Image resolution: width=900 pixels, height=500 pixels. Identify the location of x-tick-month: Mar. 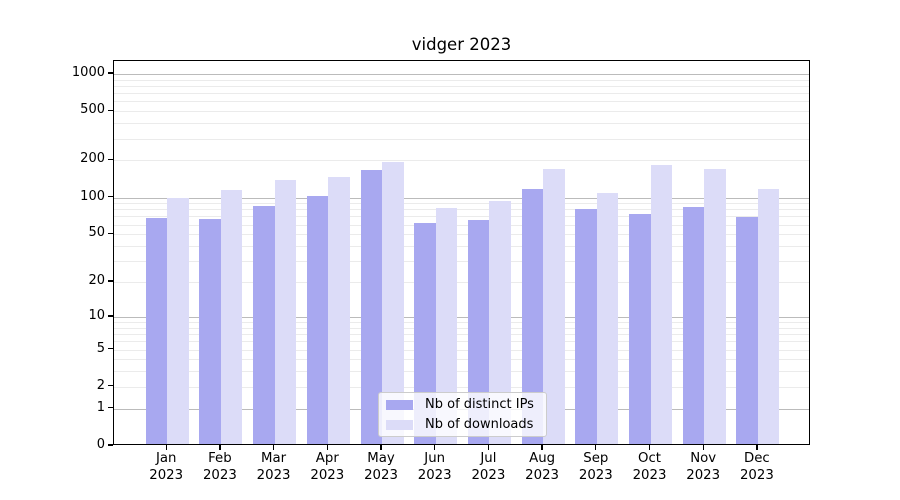
(274, 458).